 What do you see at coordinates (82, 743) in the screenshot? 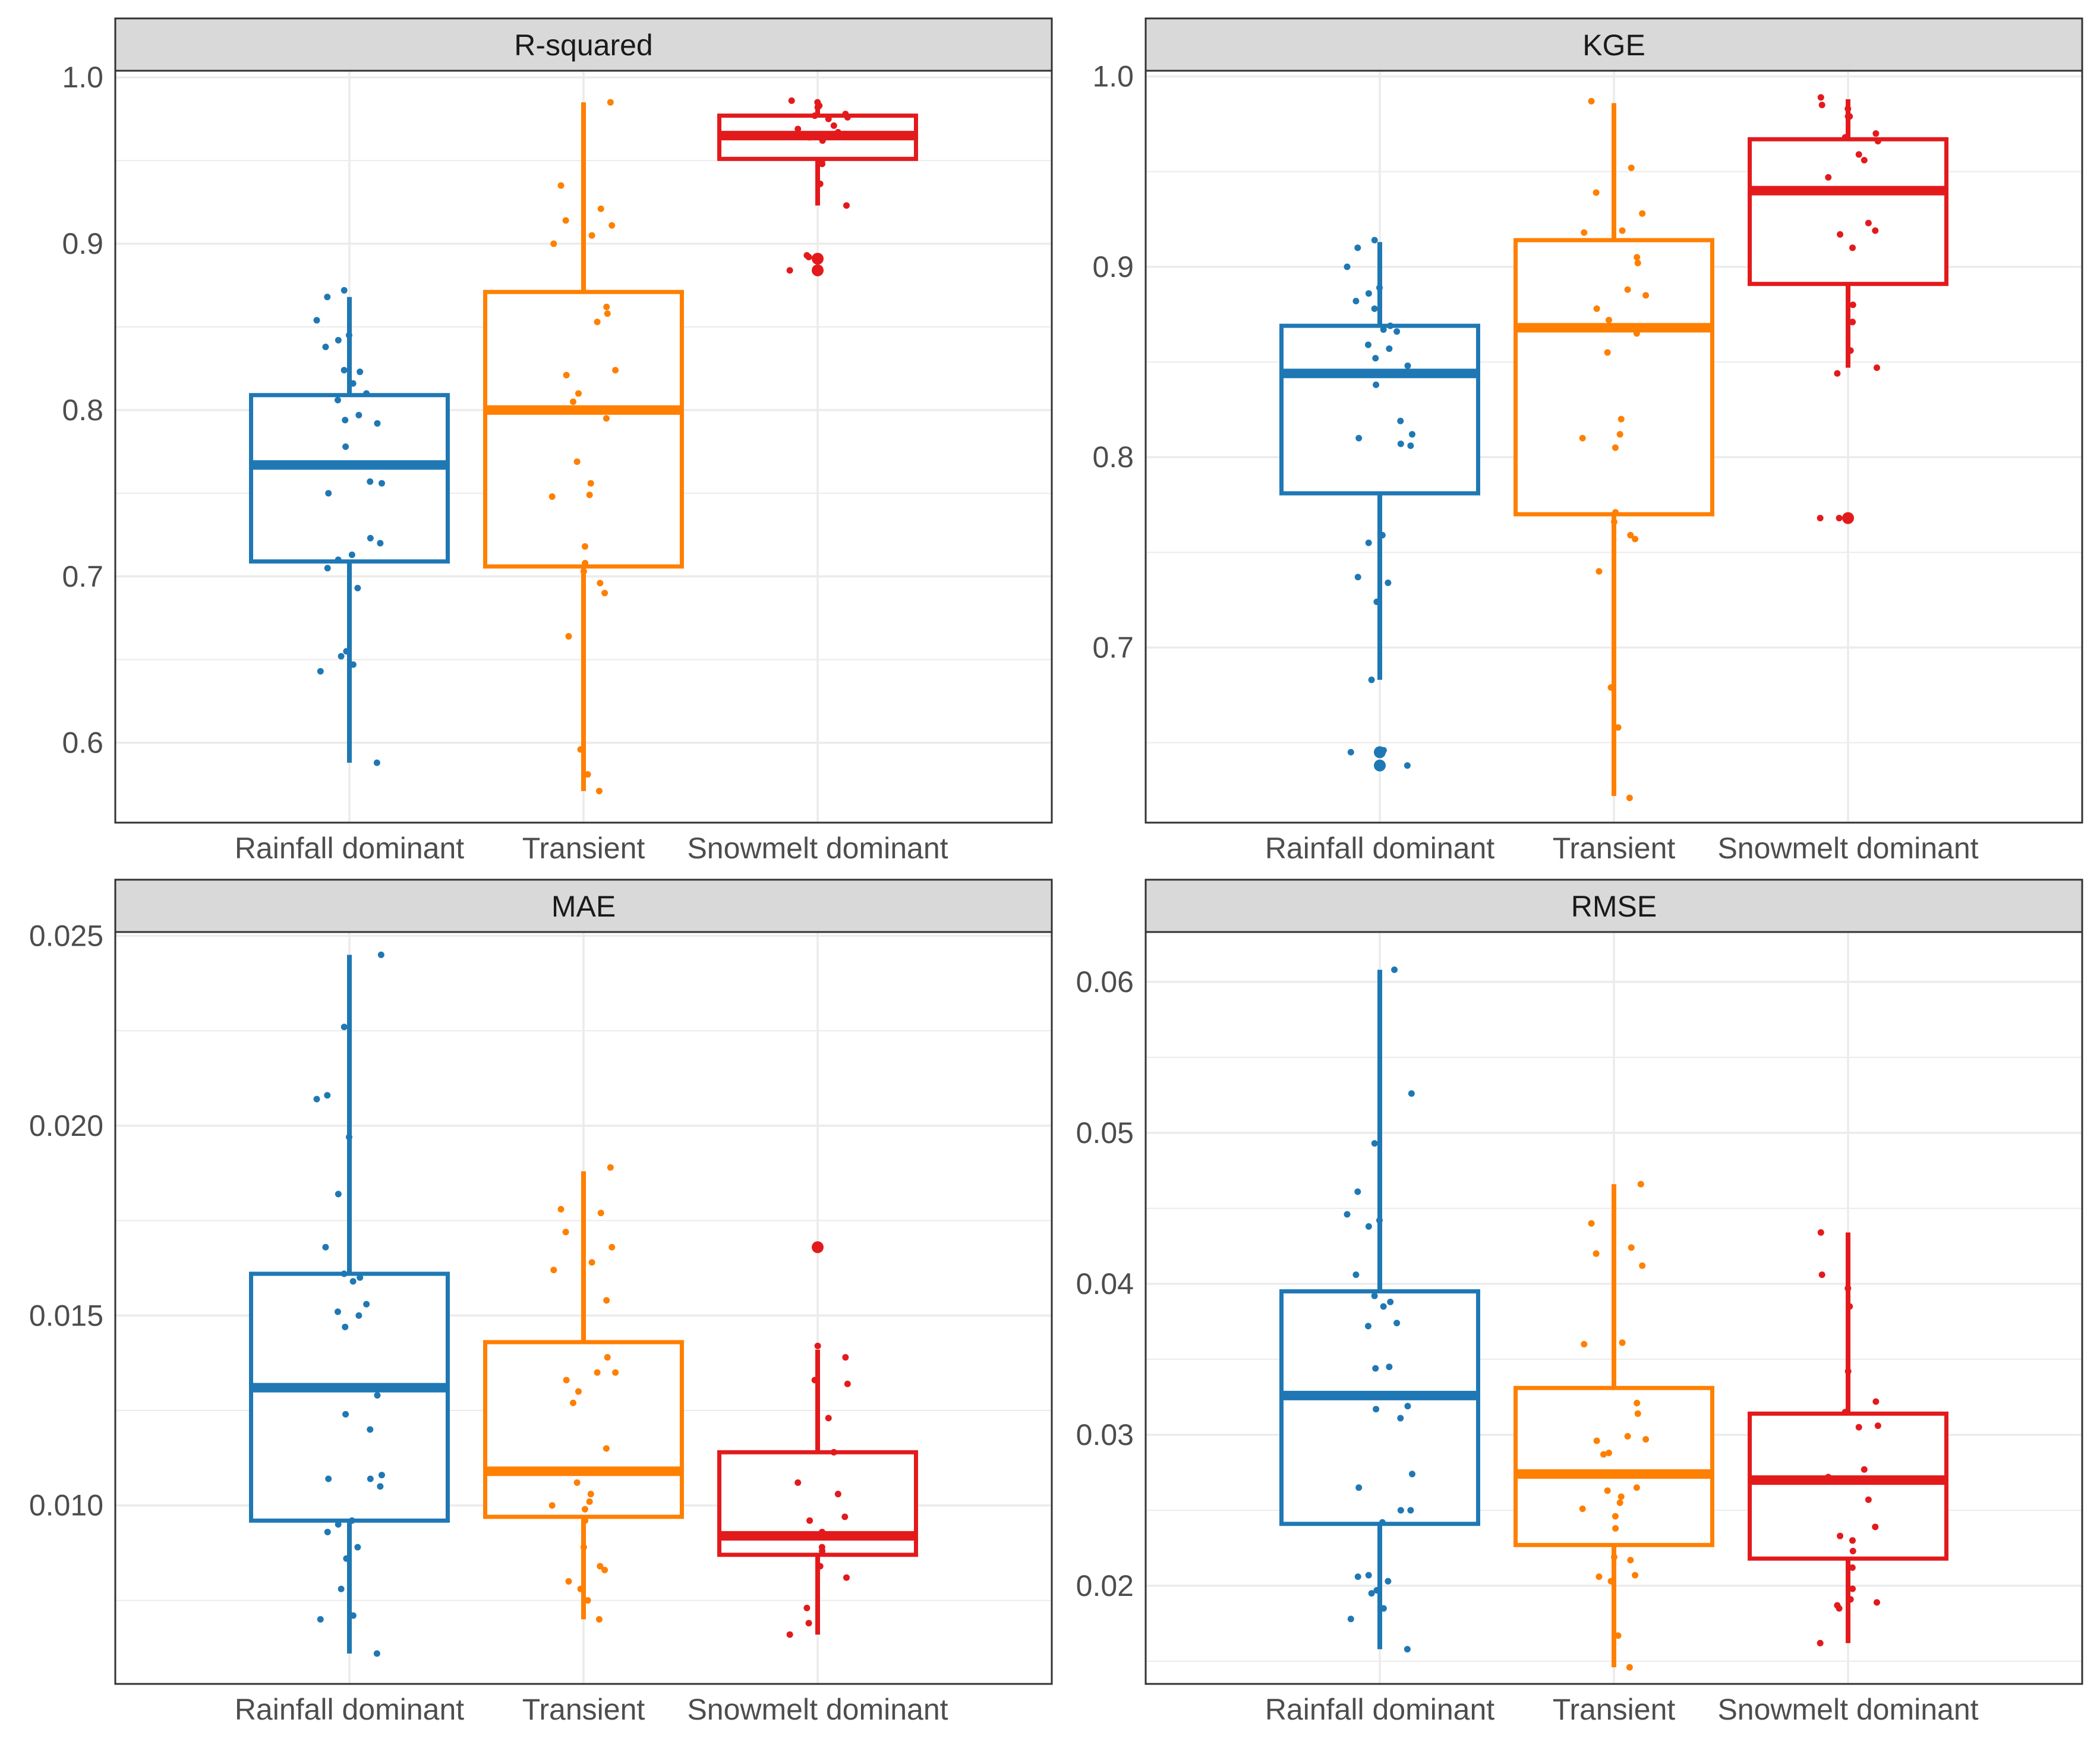
I see `y-tick-label: 0.6` at bounding box center [82, 743].